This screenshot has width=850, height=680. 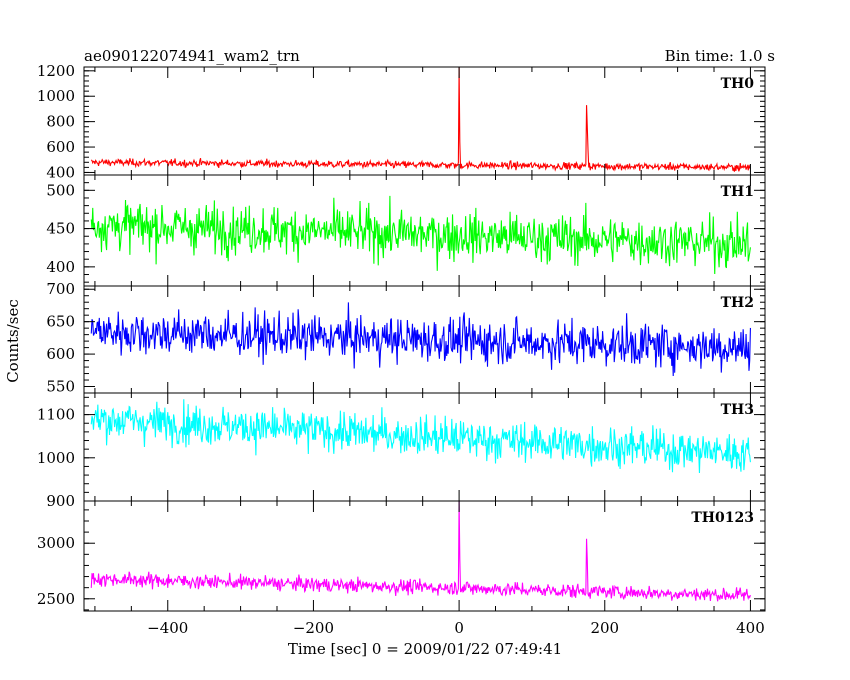 I want to click on y-tick-label: 650, so click(x=60, y=322).